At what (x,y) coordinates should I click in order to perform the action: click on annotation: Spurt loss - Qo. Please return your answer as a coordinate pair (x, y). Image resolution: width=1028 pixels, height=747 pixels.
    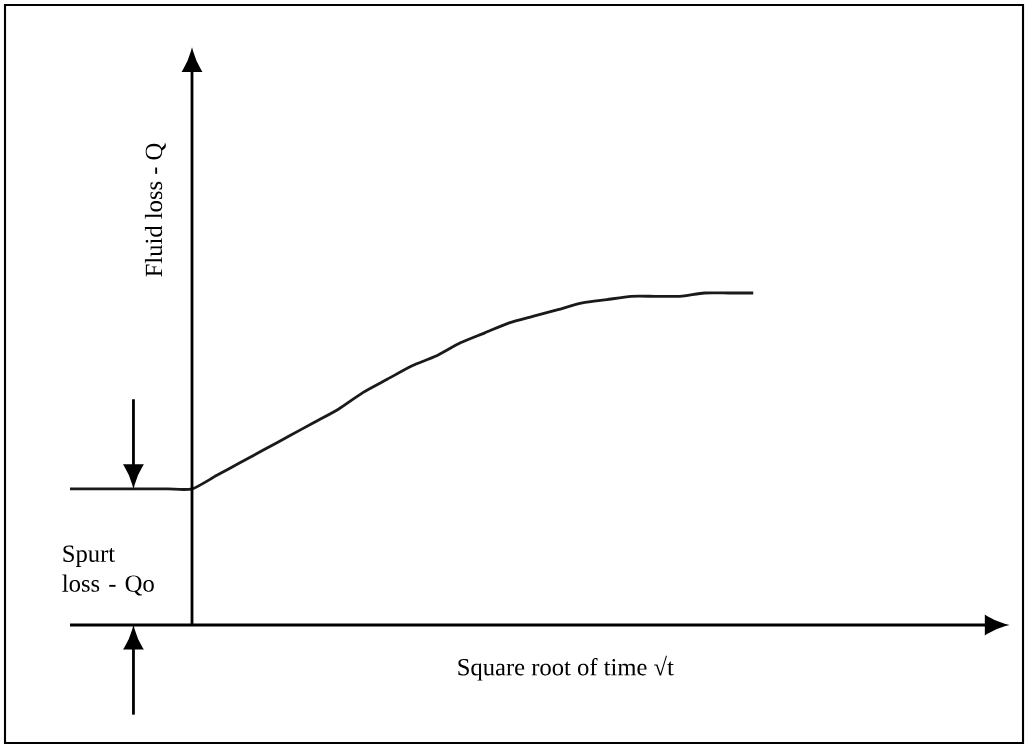
    Looking at the image, I should click on (108, 570).